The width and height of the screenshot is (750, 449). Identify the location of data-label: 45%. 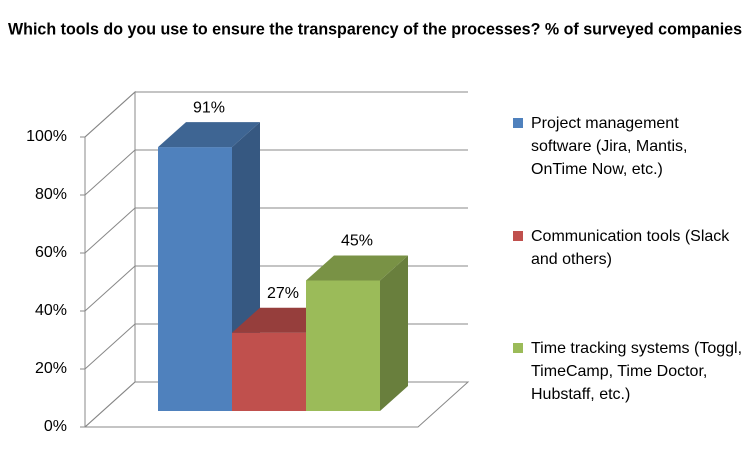
(357, 241).